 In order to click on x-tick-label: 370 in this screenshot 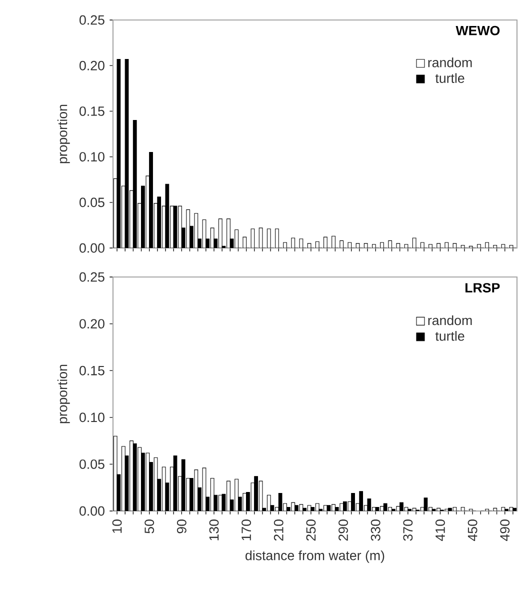, I will do `click(408, 530)`.